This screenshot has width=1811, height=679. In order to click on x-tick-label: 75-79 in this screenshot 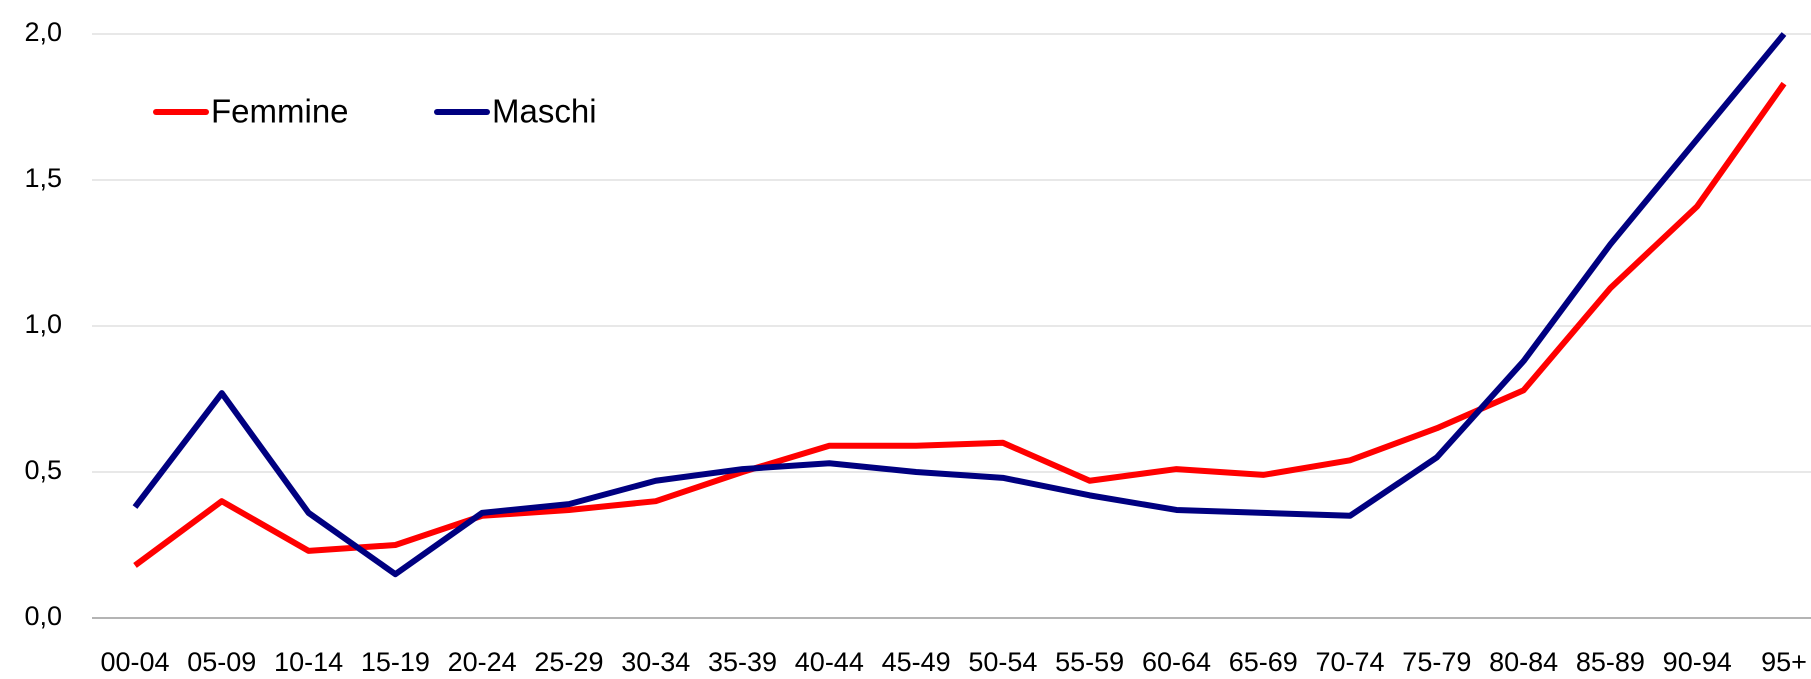, I will do `click(1436, 662)`.